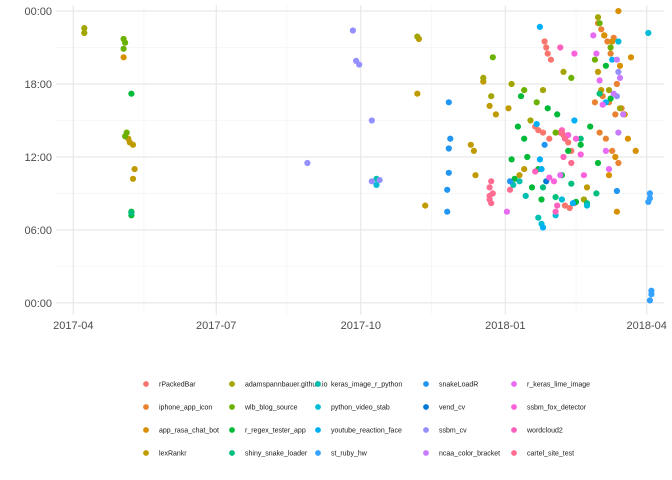  What do you see at coordinates (275, 431) in the screenshot?
I see `legend-label: r_regex_tester_app` at bounding box center [275, 431].